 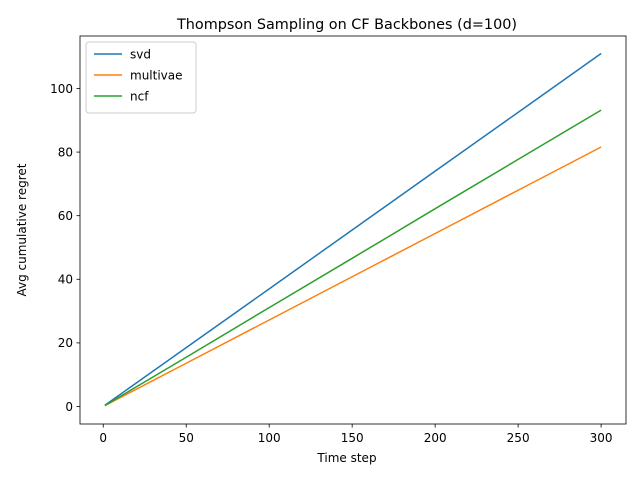 I want to click on y-axis: 0 20 40 60 80 100, so click(x=65, y=248).